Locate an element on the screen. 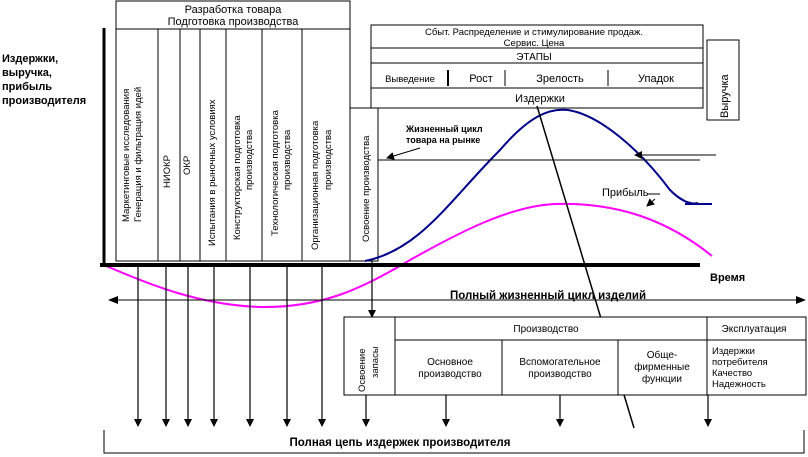 The height and width of the screenshot is (457, 808). development-title: Разработка товара is located at coordinates (234, 10).